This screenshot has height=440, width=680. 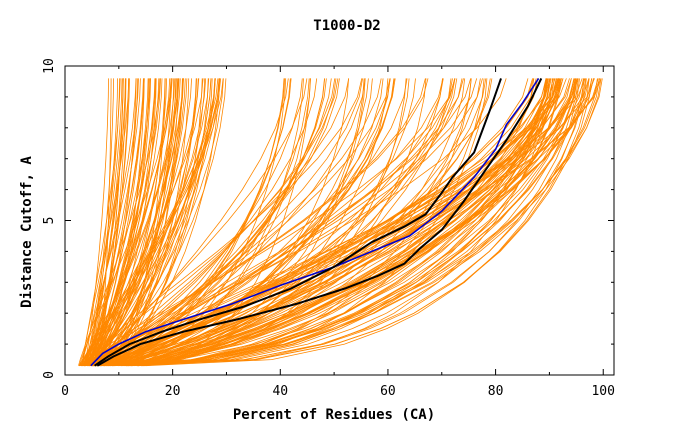 I want to click on x-tick-label-20: 20, so click(x=173, y=391).